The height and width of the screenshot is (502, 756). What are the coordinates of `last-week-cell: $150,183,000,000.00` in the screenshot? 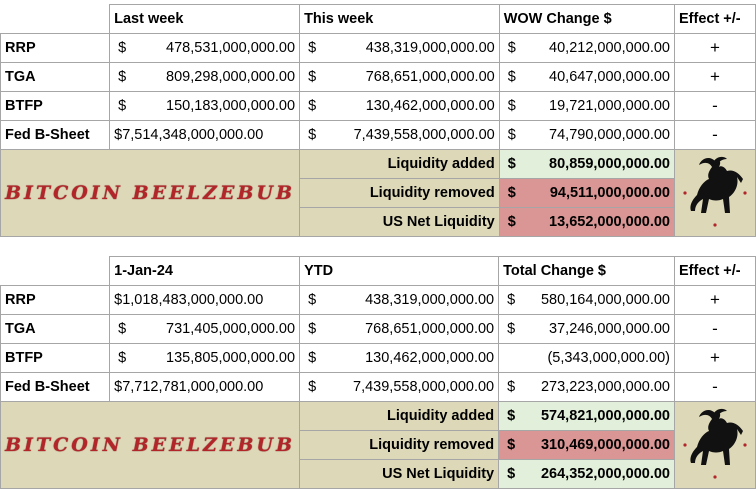 It's located at (205, 106).